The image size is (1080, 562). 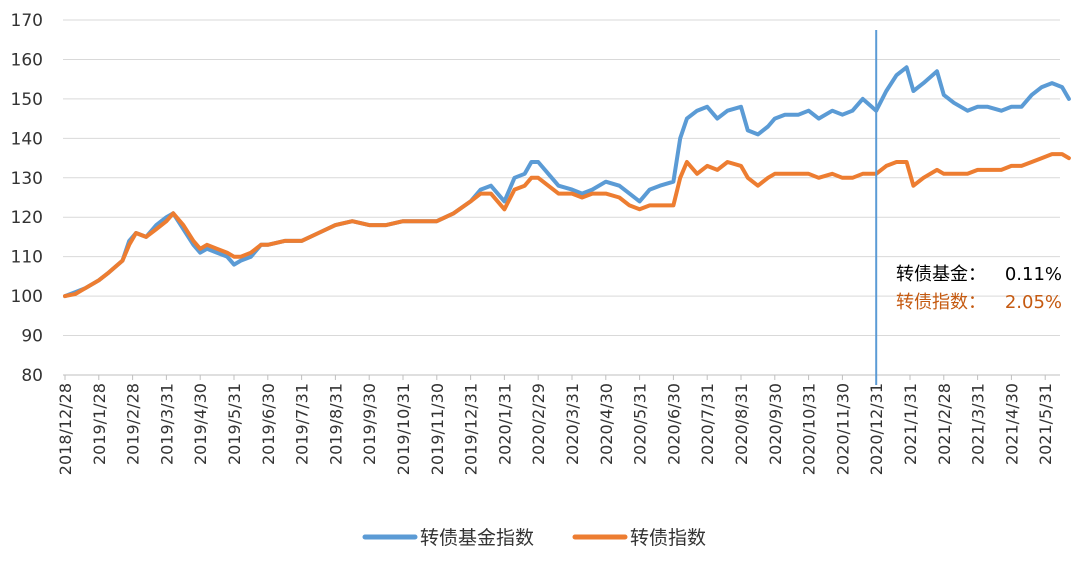 What do you see at coordinates (27, 218) in the screenshot?
I see `y-tick-label: 120` at bounding box center [27, 218].